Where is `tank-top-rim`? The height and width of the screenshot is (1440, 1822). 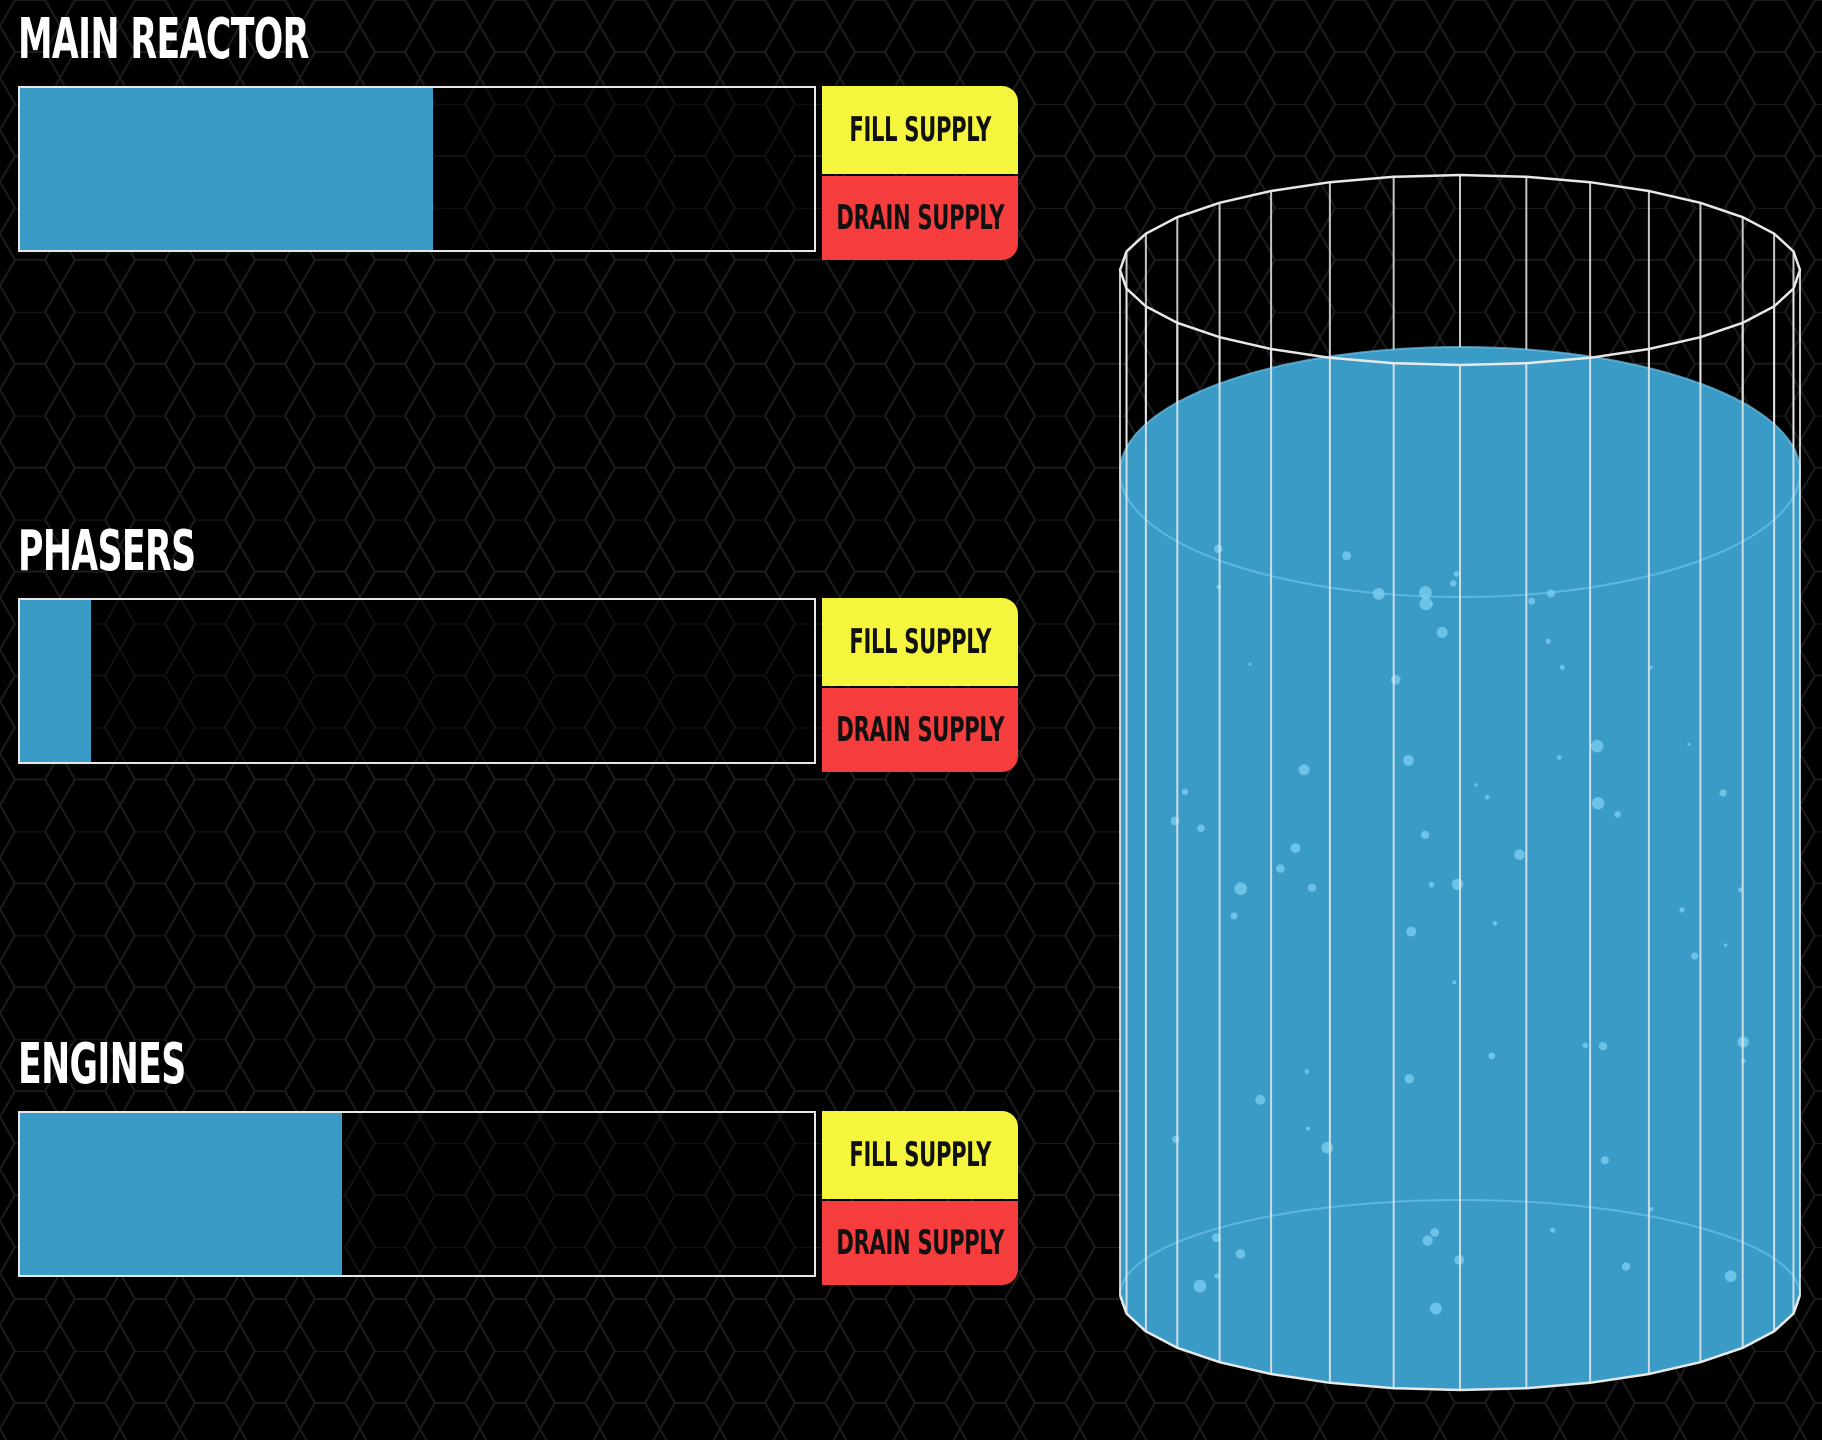
tank-top-rim is located at coordinates (1460, 270).